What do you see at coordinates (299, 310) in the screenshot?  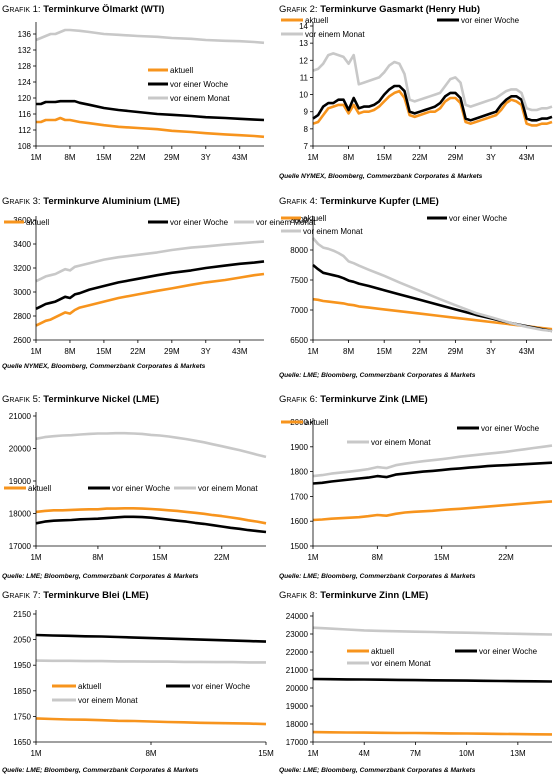 I see `y-tick-label: 7000` at bounding box center [299, 310].